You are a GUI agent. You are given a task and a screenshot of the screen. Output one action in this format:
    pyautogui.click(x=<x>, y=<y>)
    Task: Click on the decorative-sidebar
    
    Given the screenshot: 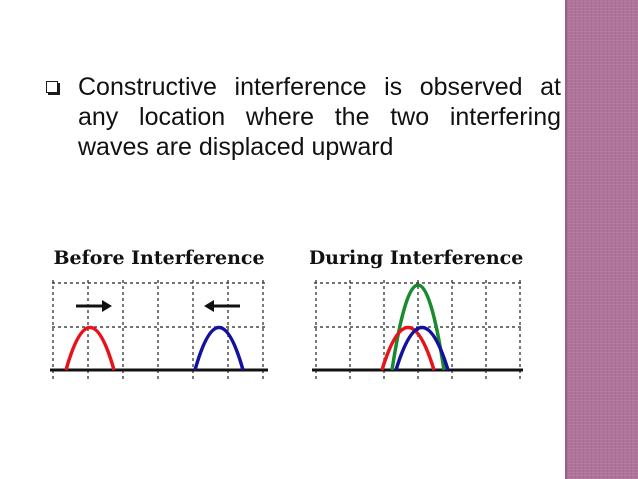 What is the action you would take?
    pyautogui.click(x=602, y=239)
    